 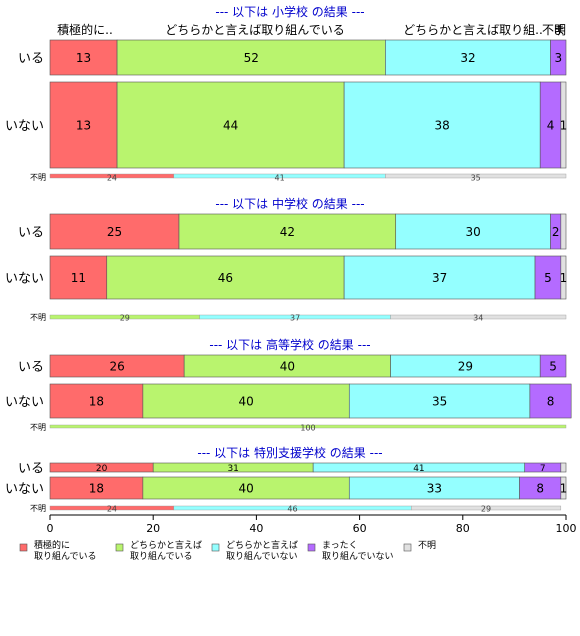 I want to click on bar-value-label: 37, so click(x=439, y=278).